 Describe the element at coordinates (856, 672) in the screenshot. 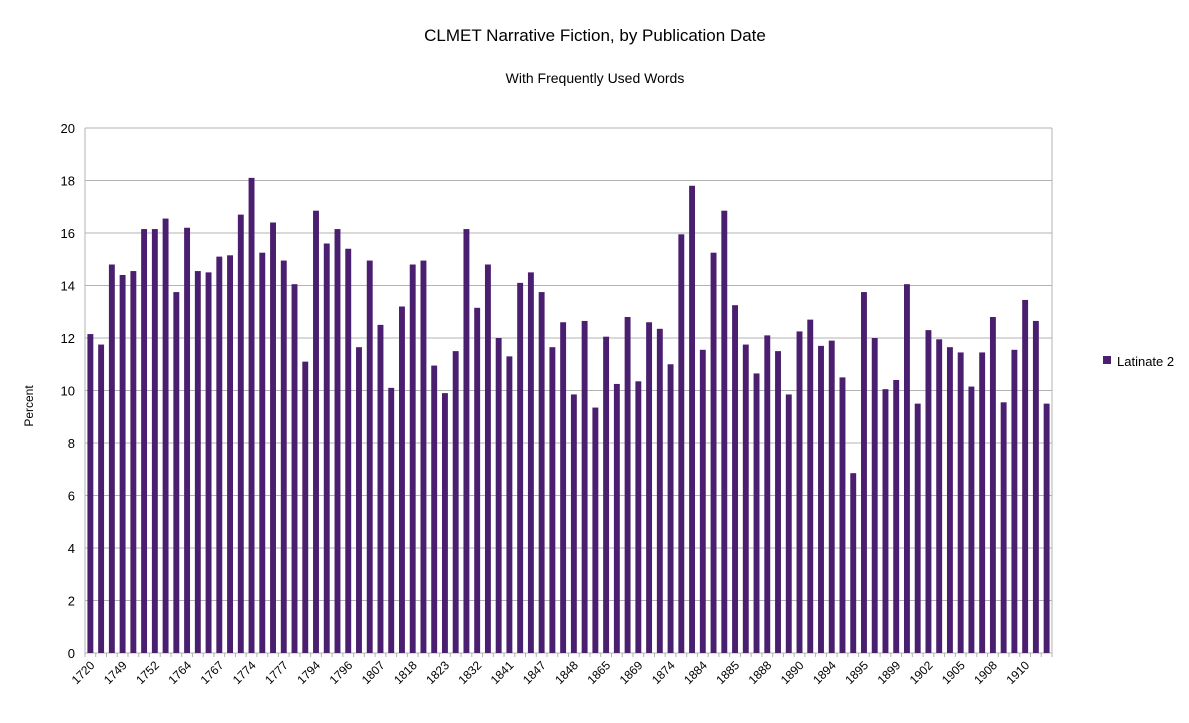

I see `x-tick-label: 1895` at that location.